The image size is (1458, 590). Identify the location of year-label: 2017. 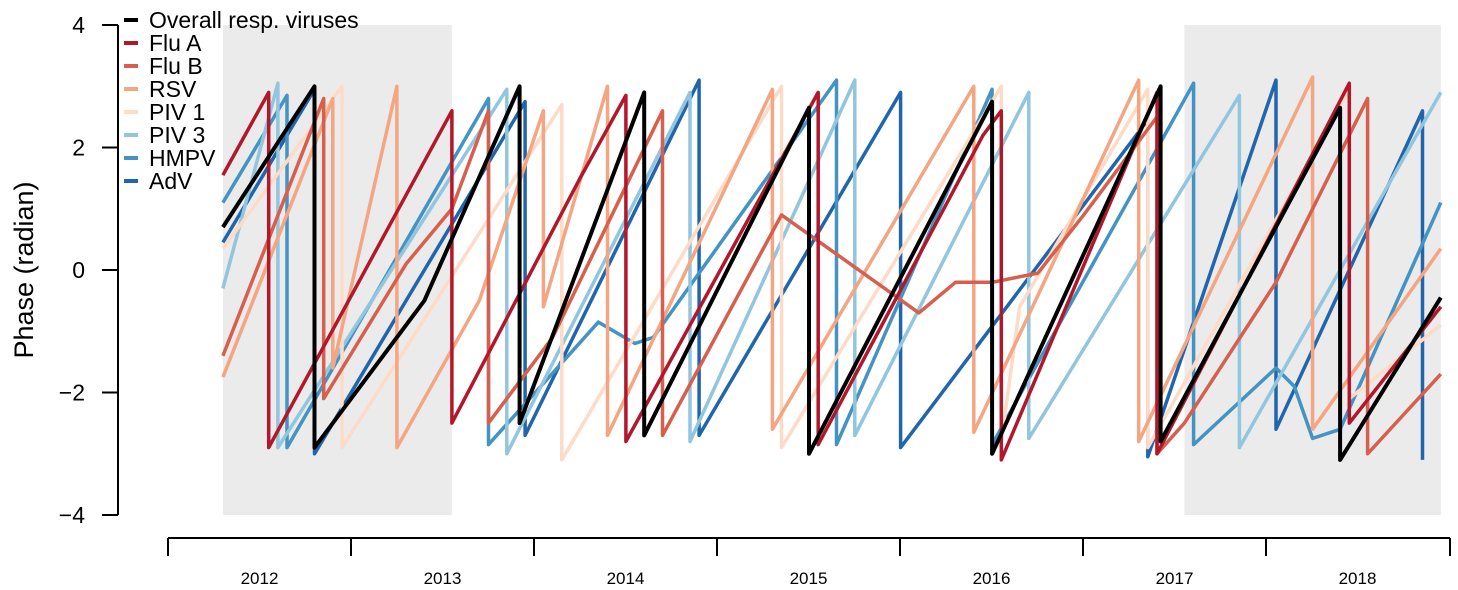
(1175, 578).